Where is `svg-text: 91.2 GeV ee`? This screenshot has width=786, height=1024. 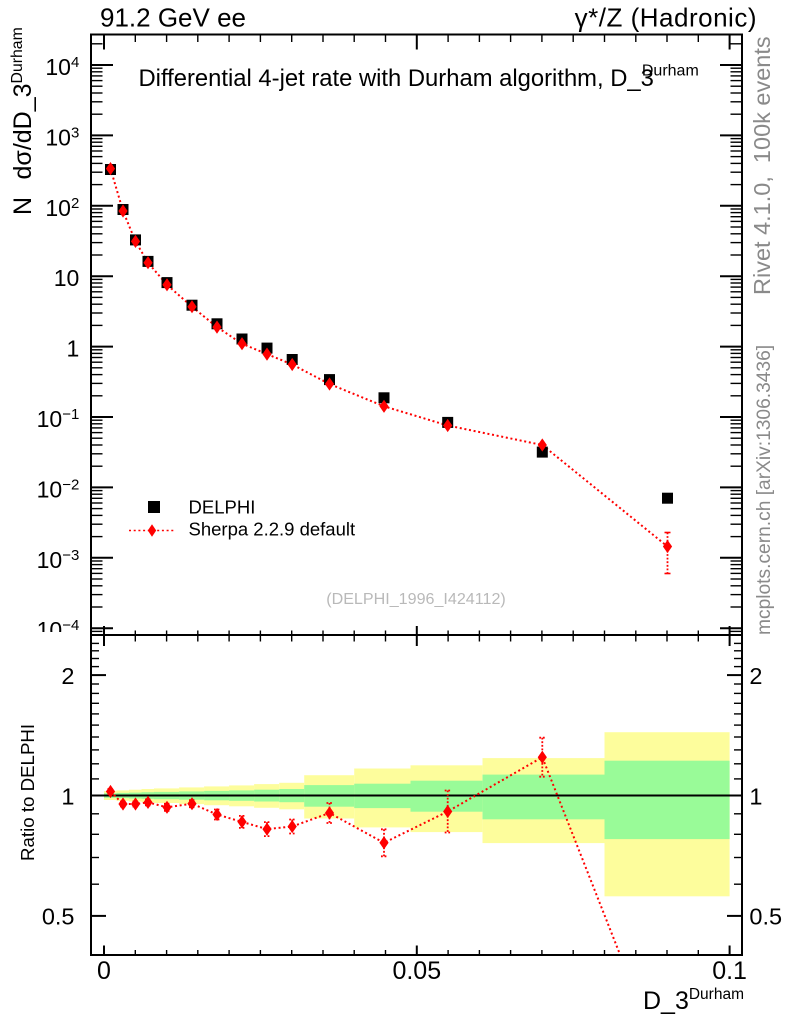 svg-text: 91.2 GeV ee is located at coordinates (173, 18).